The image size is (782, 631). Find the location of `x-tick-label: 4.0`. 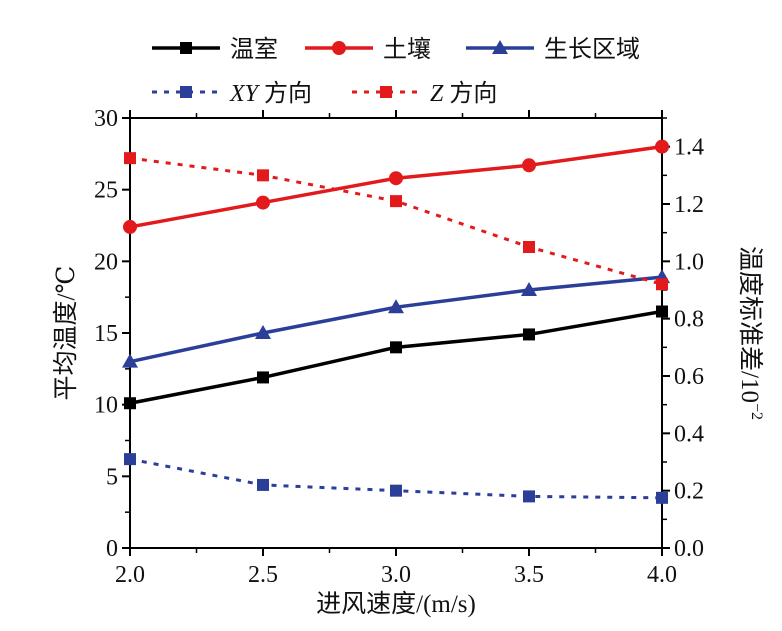

x-tick-label: 4.0 is located at coordinates (662, 575).